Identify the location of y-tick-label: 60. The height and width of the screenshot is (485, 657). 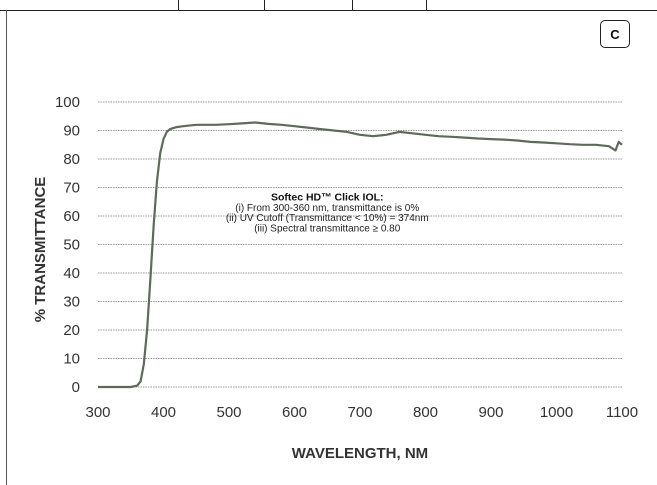
(71, 216).